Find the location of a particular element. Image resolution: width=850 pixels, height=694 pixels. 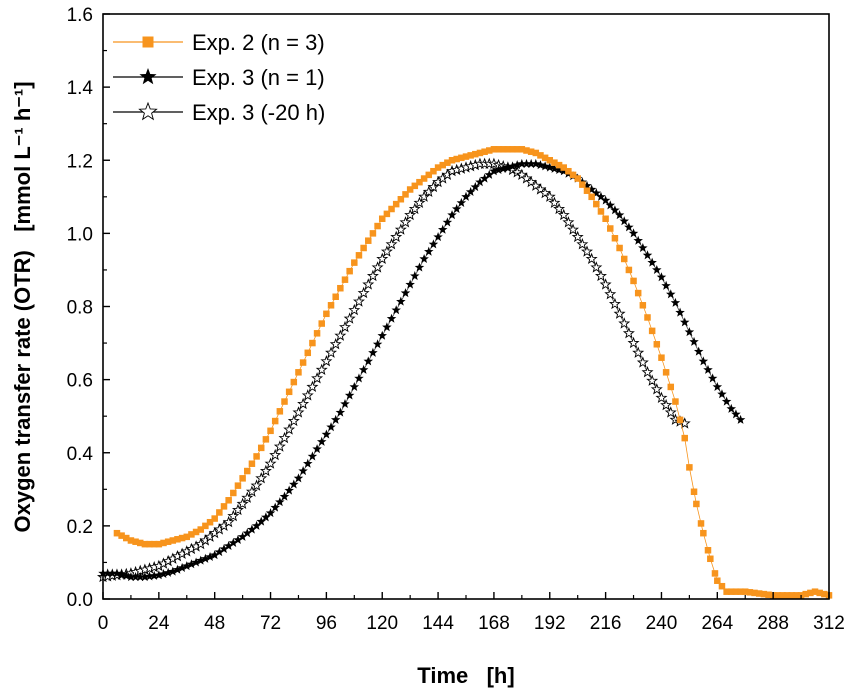

y-tick-label: 1.0 is located at coordinates (80, 234).